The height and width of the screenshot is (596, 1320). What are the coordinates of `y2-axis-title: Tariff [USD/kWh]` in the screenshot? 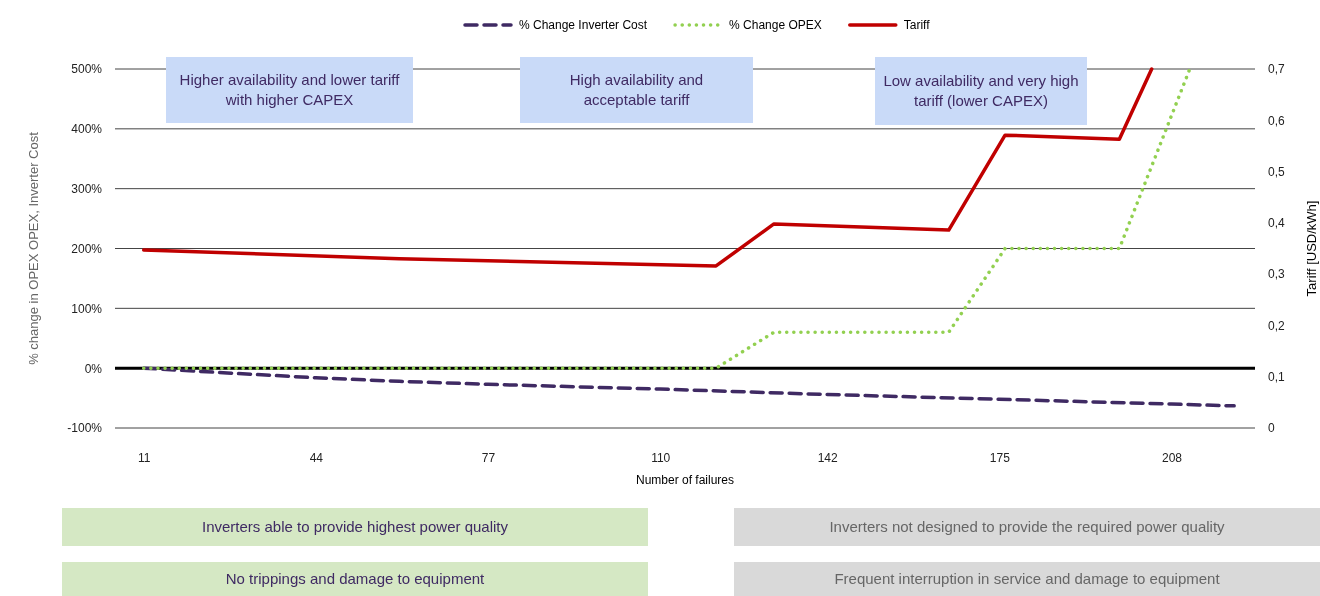 It's located at (1311, 248).